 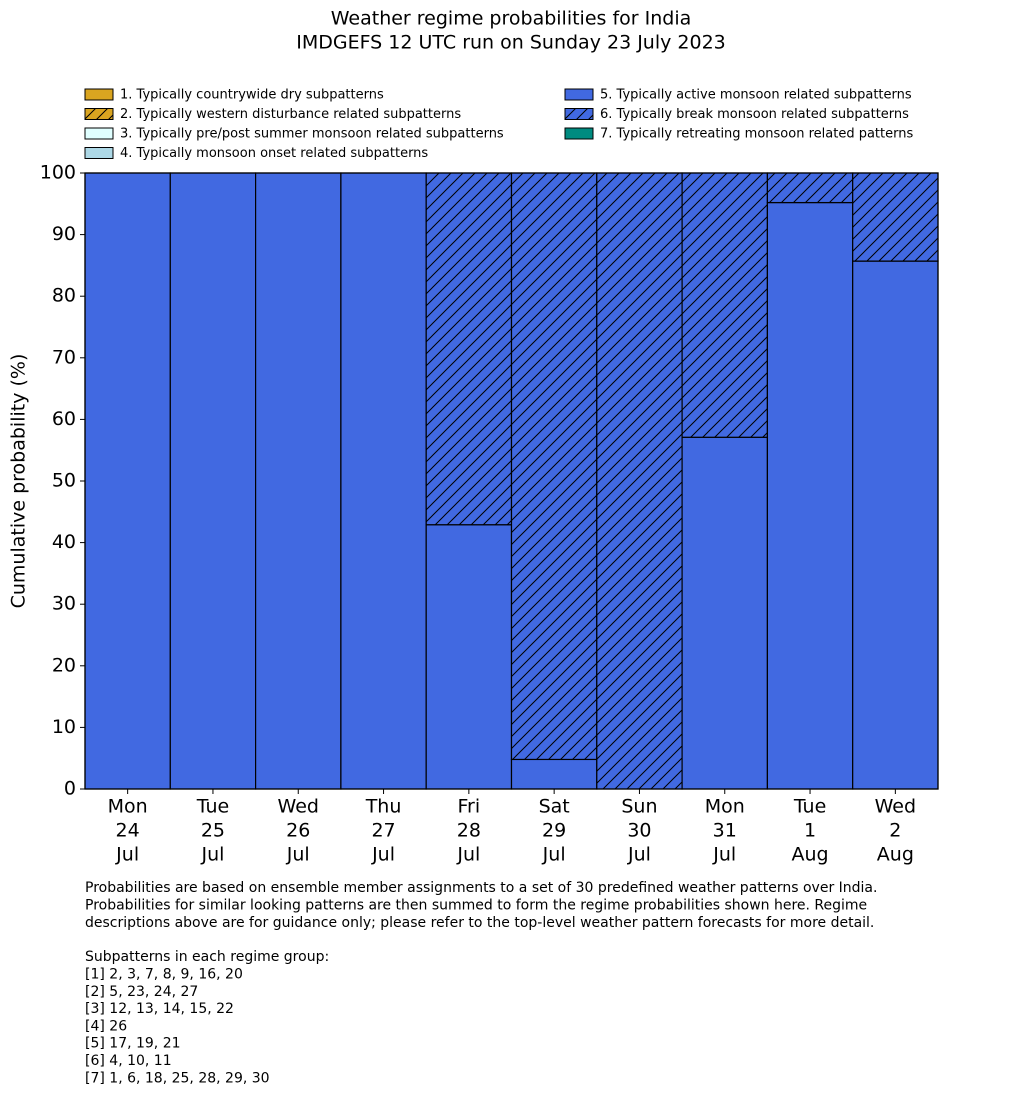 What do you see at coordinates (469, 831) in the screenshot?
I see `x-tick-label: 28` at bounding box center [469, 831].